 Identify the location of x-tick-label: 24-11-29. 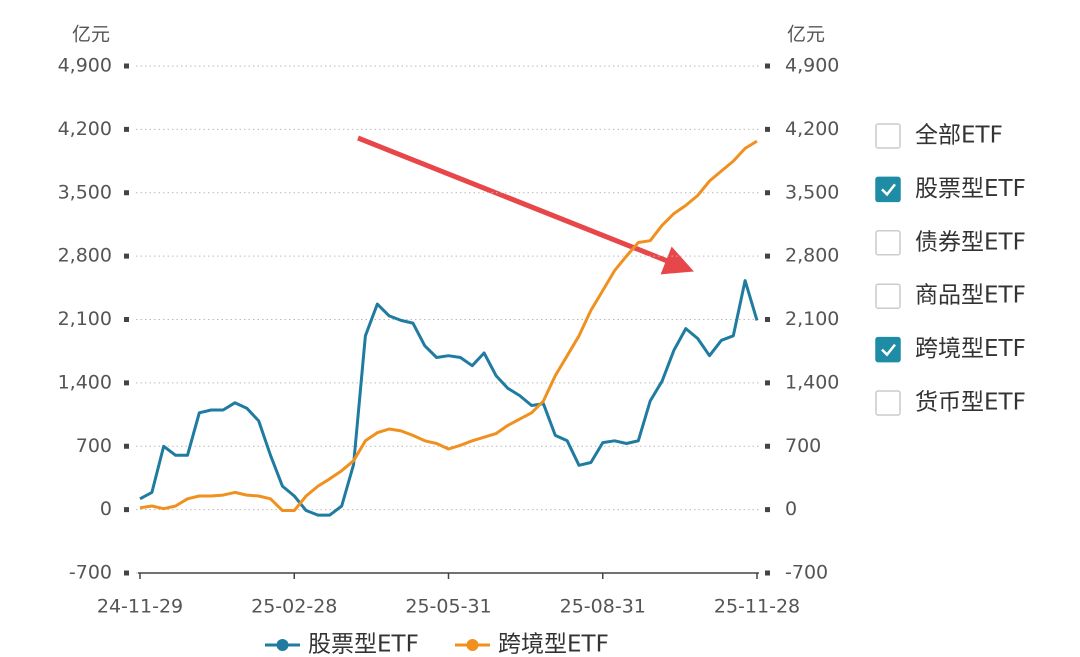
(140, 607).